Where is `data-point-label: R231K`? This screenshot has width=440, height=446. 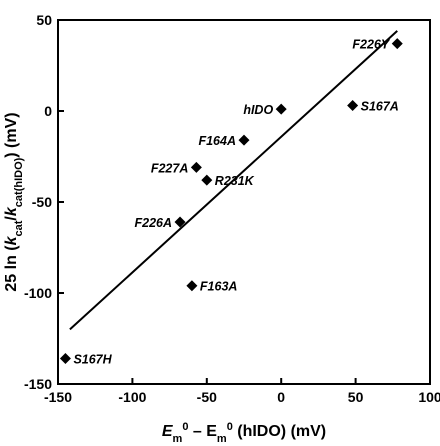 data-point-label: R231K is located at coordinates (235, 181).